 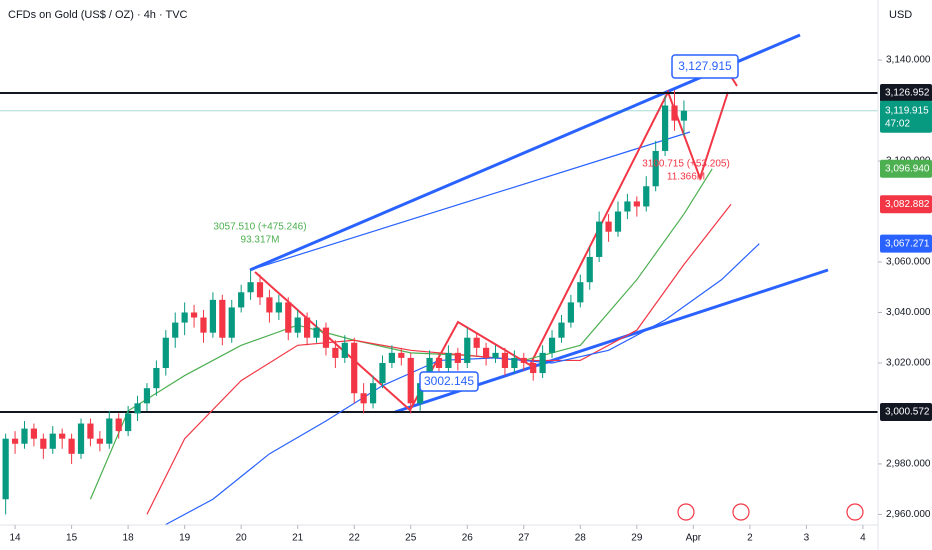 I want to click on x-tick-label: 26, so click(x=468, y=538).